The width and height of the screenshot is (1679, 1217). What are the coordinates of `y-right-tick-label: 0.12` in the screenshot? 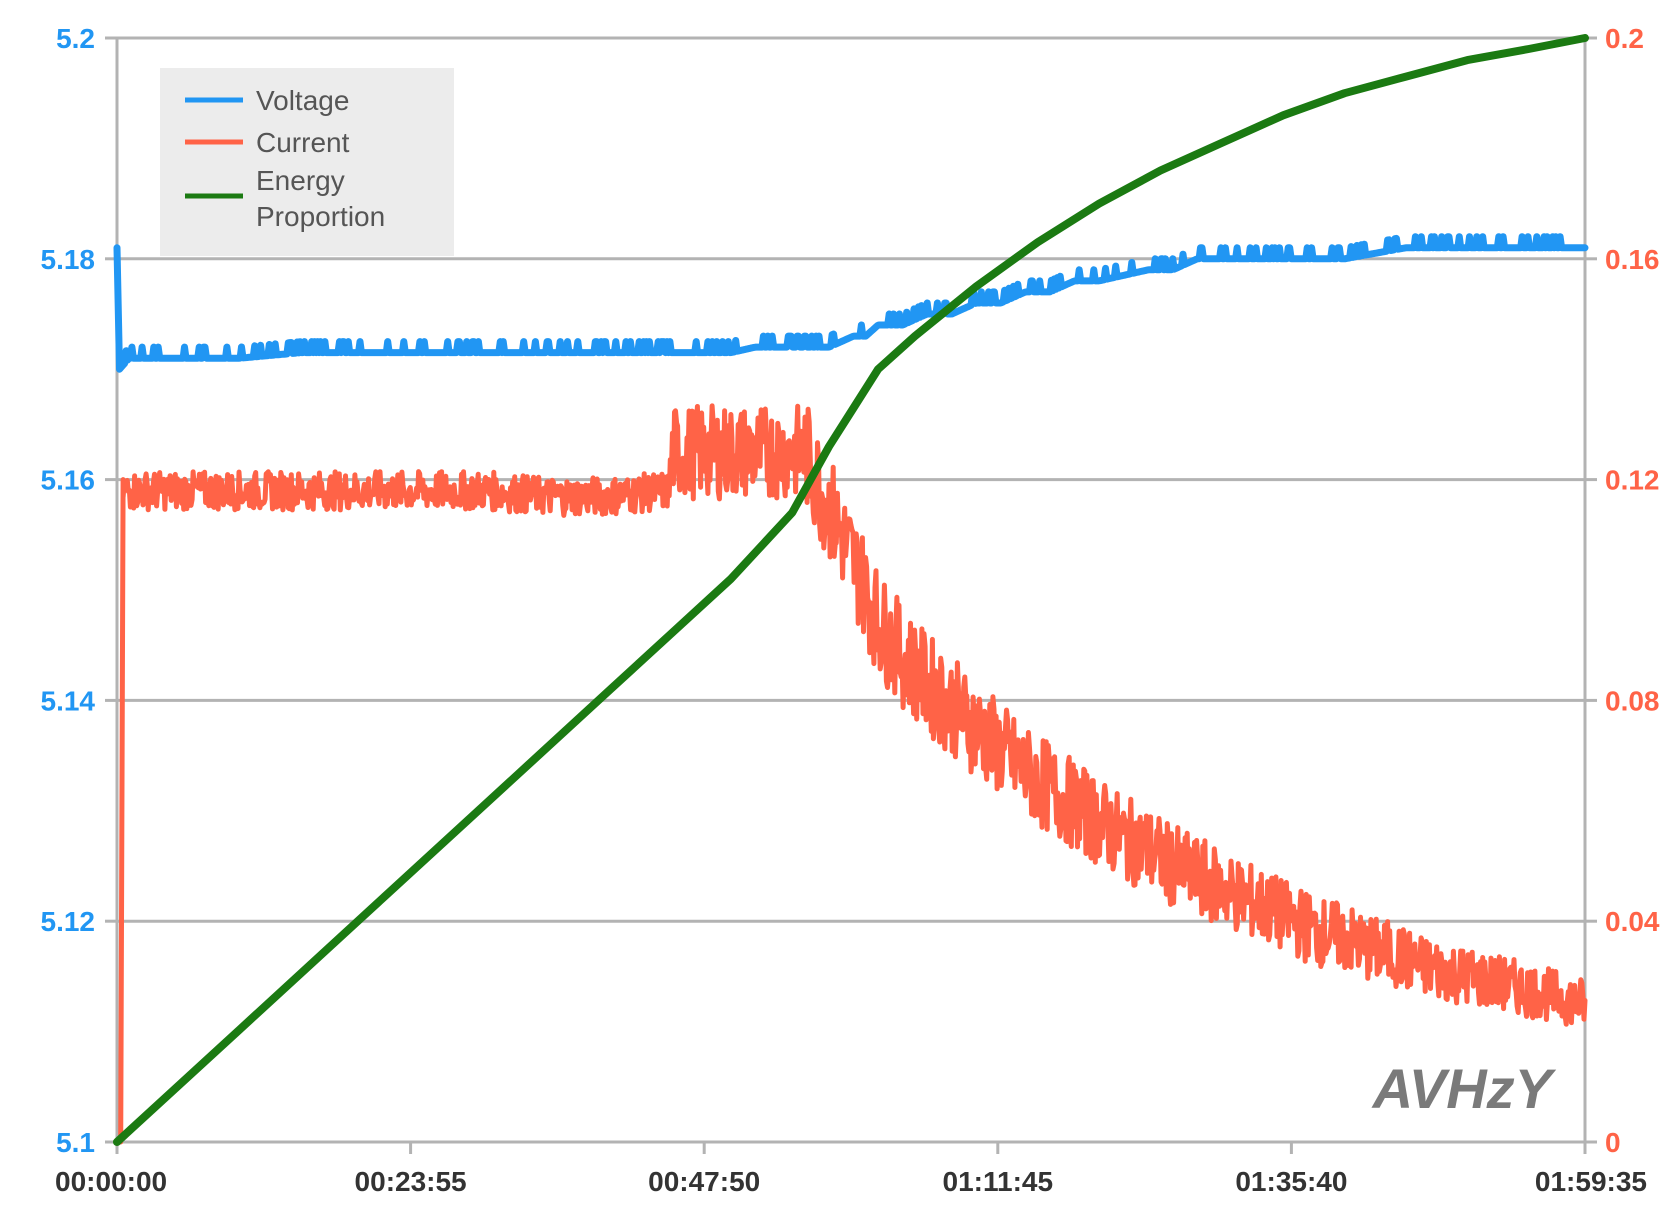 It's located at (1632, 480).